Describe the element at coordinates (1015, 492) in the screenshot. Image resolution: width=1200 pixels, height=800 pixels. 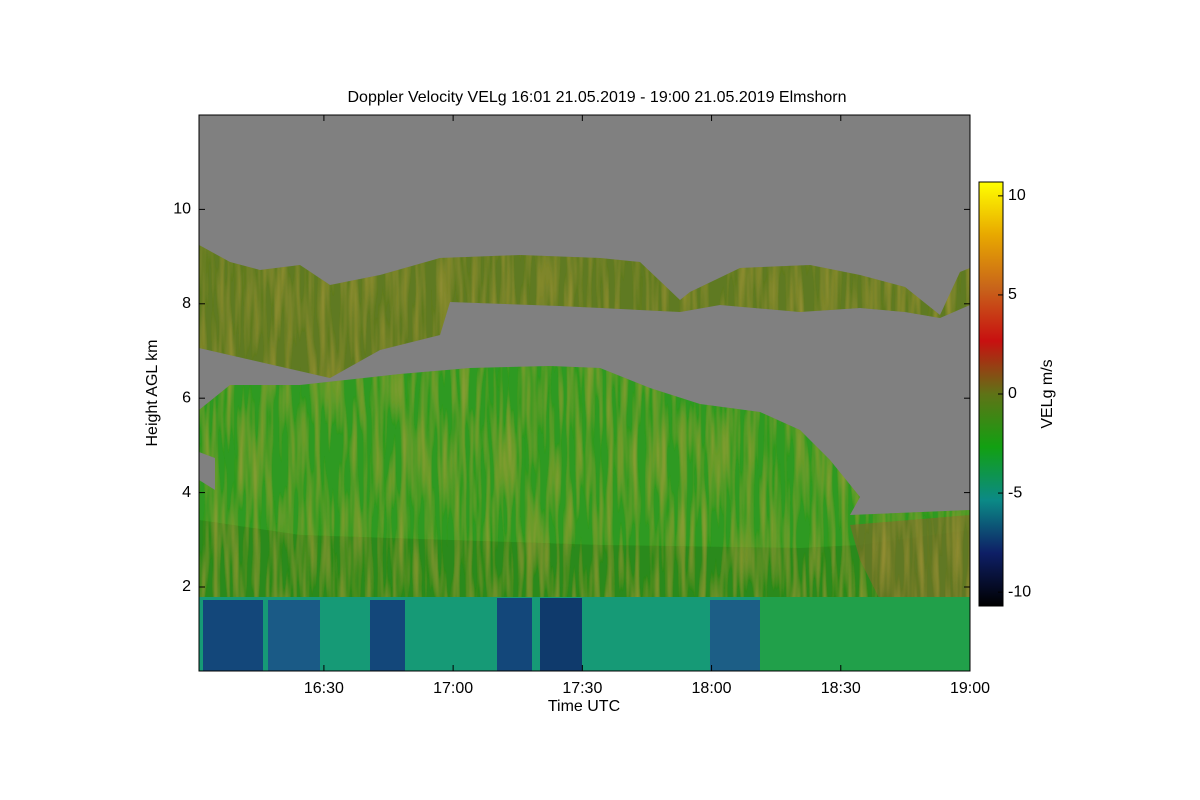
I see `colorbar-tick-label: -5` at that location.